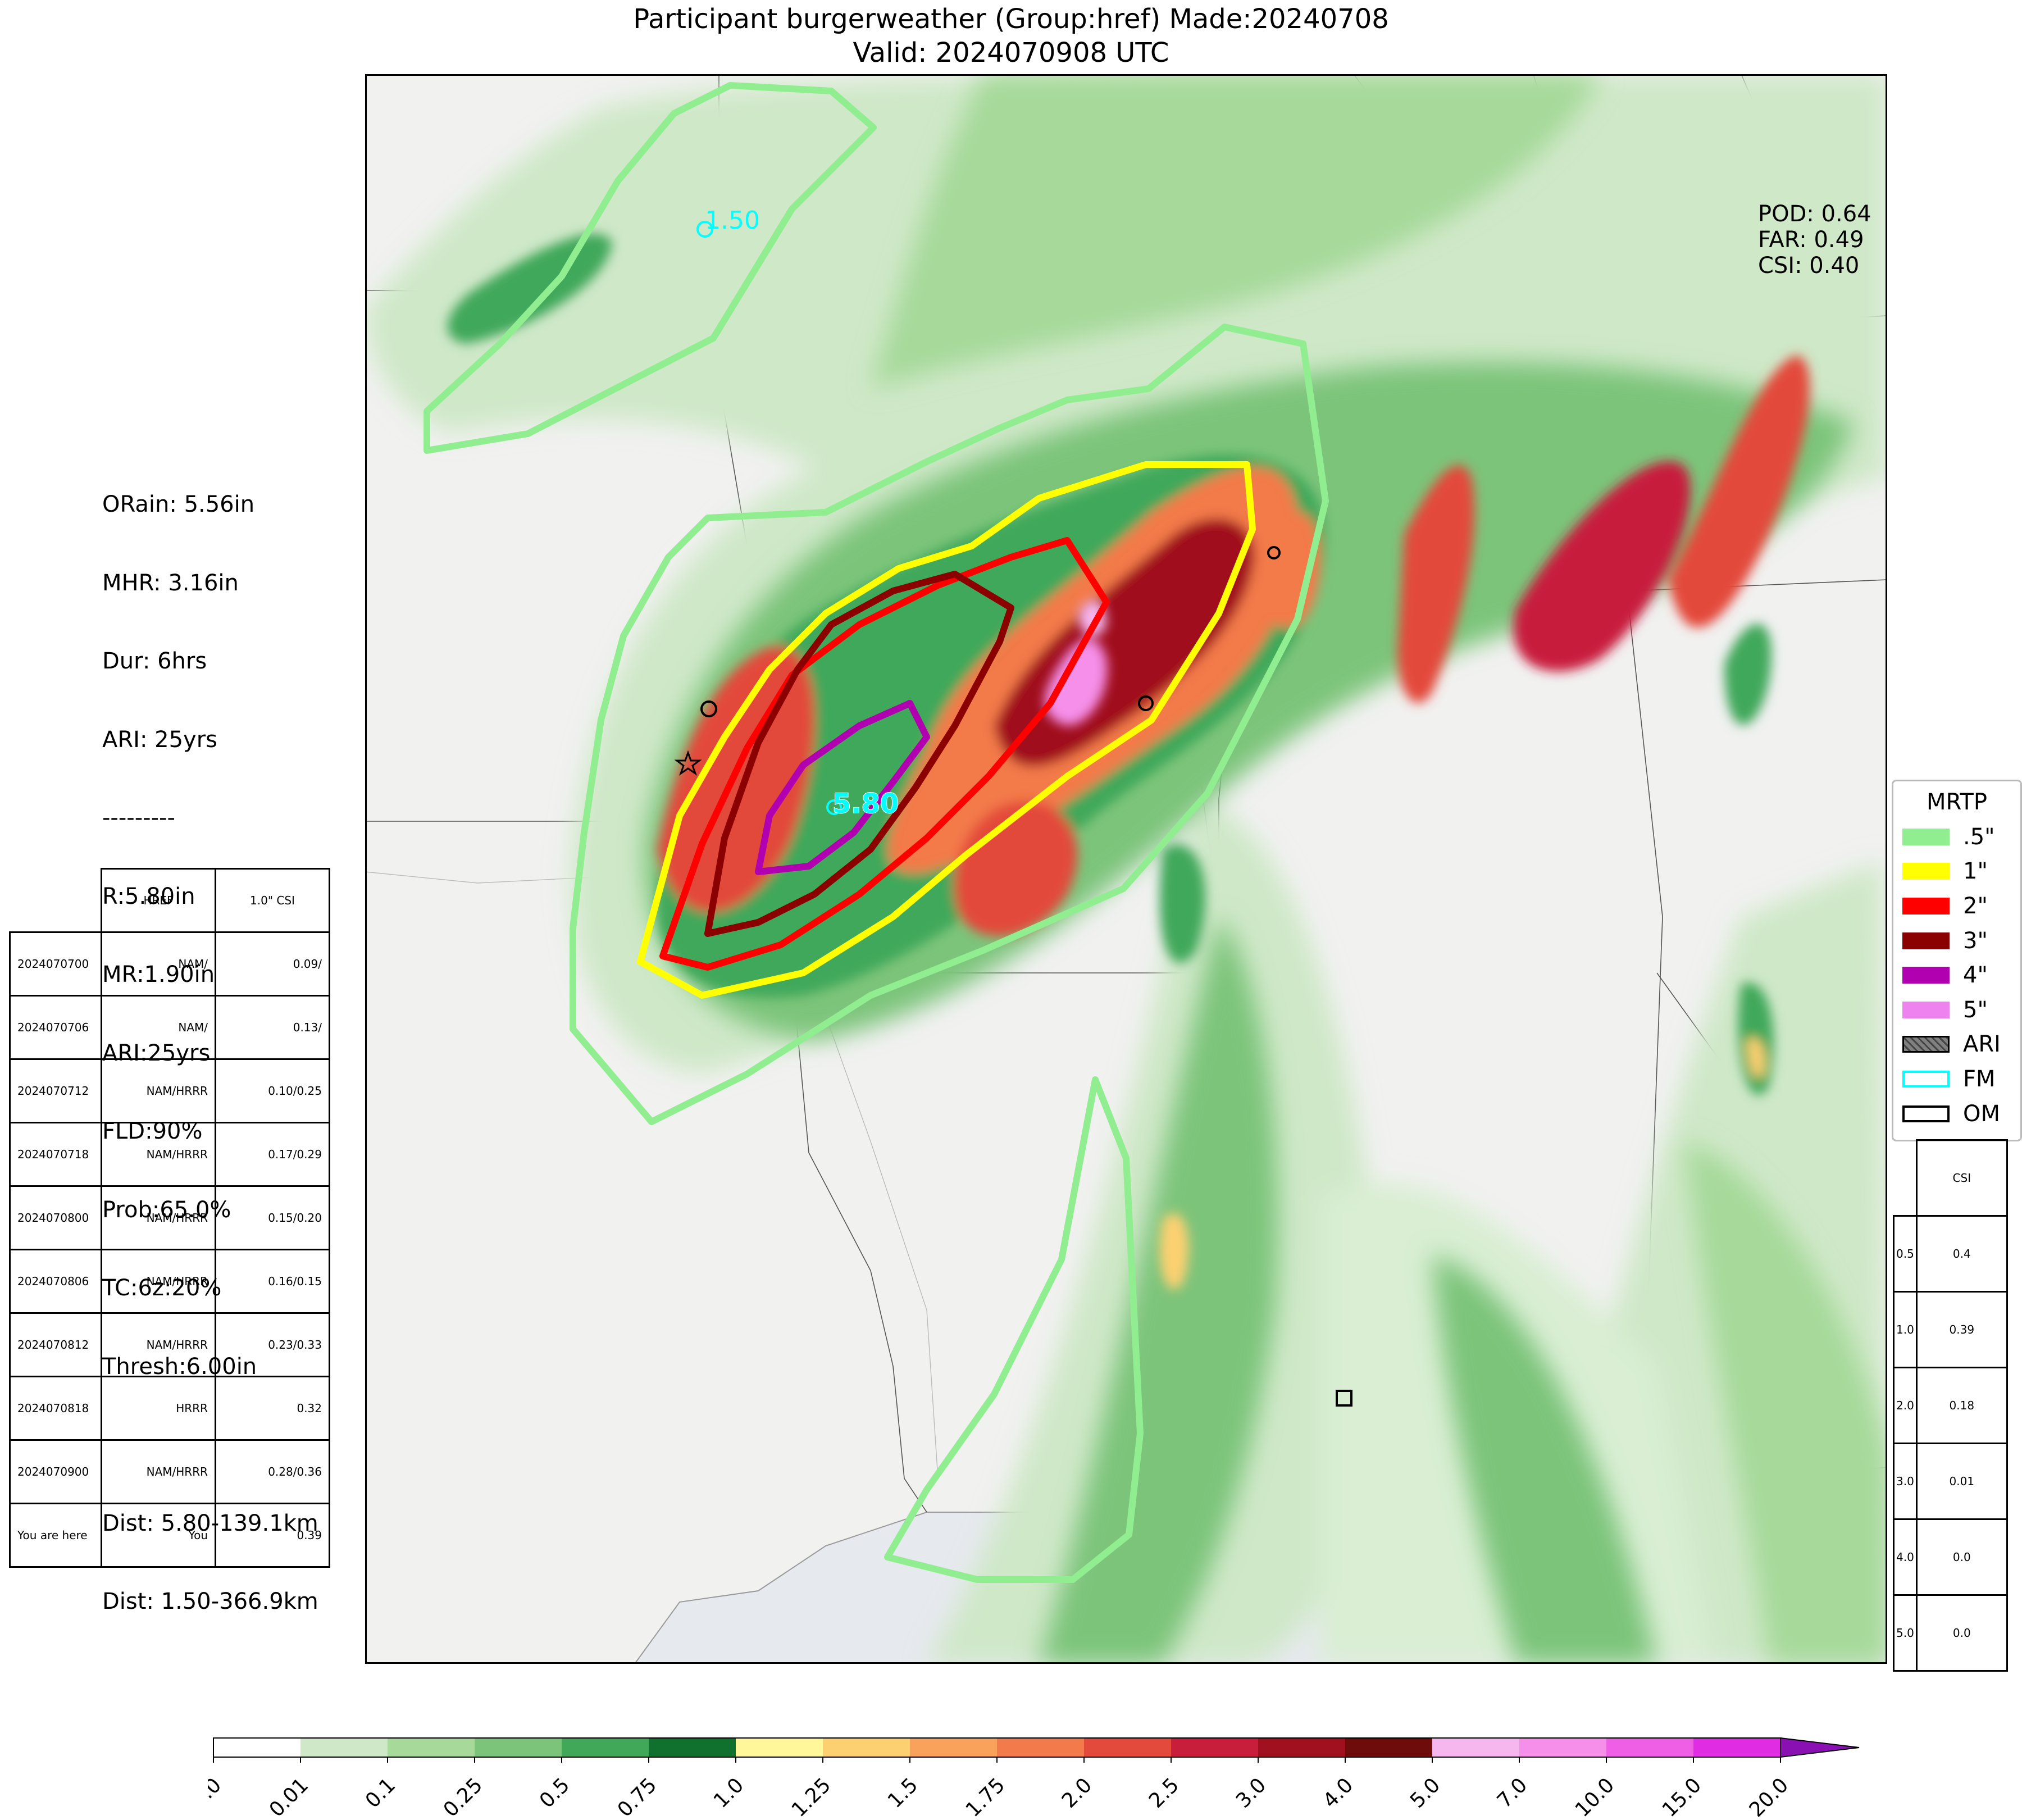 The height and width of the screenshot is (1820, 2022). Describe the element at coordinates (272, 1154) in the screenshot. I see `csi-cell: 0.17/0.29` at that location.